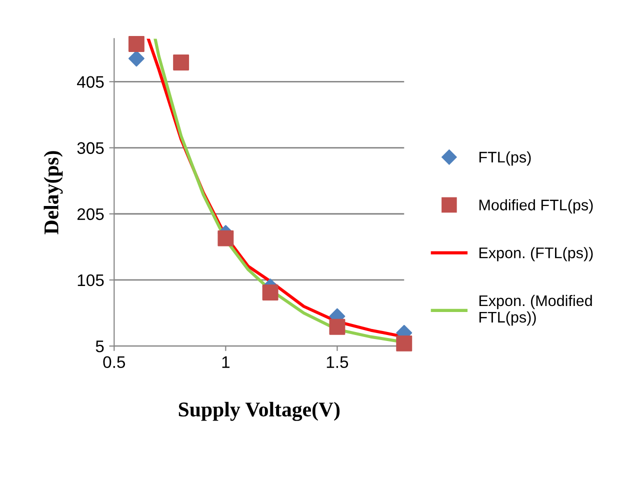 Image resolution: width=617 pixels, height=484 pixels. I want to click on x-axis-title: Supply Voltage(V), so click(259, 411).